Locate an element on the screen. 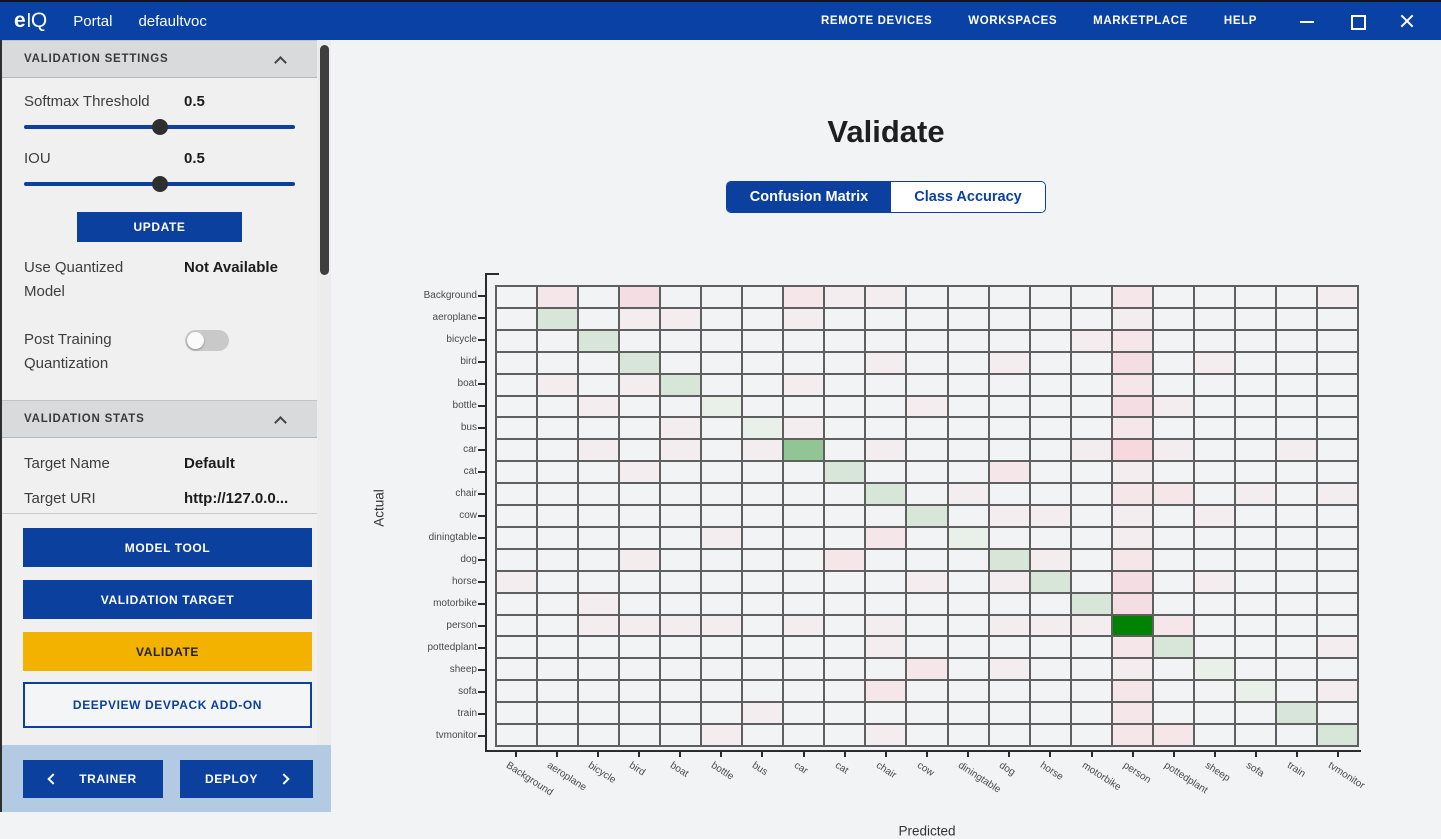  iou-slider is located at coordinates (159, 184).